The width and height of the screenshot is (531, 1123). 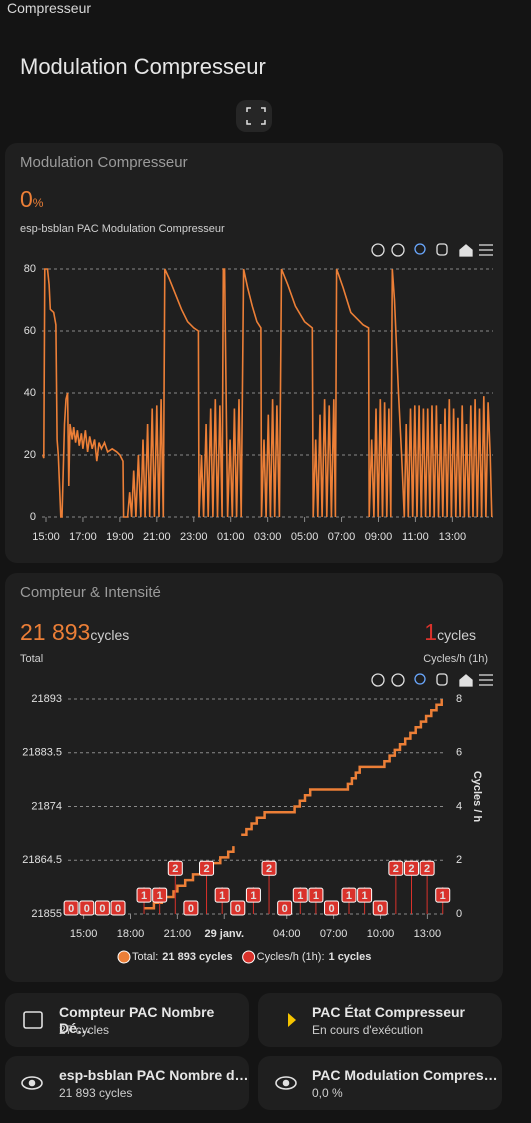 What do you see at coordinates (455, 659) in the screenshot?
I see `secondary-label: Cycles/h (1h)` at bounding box center [455, 659].